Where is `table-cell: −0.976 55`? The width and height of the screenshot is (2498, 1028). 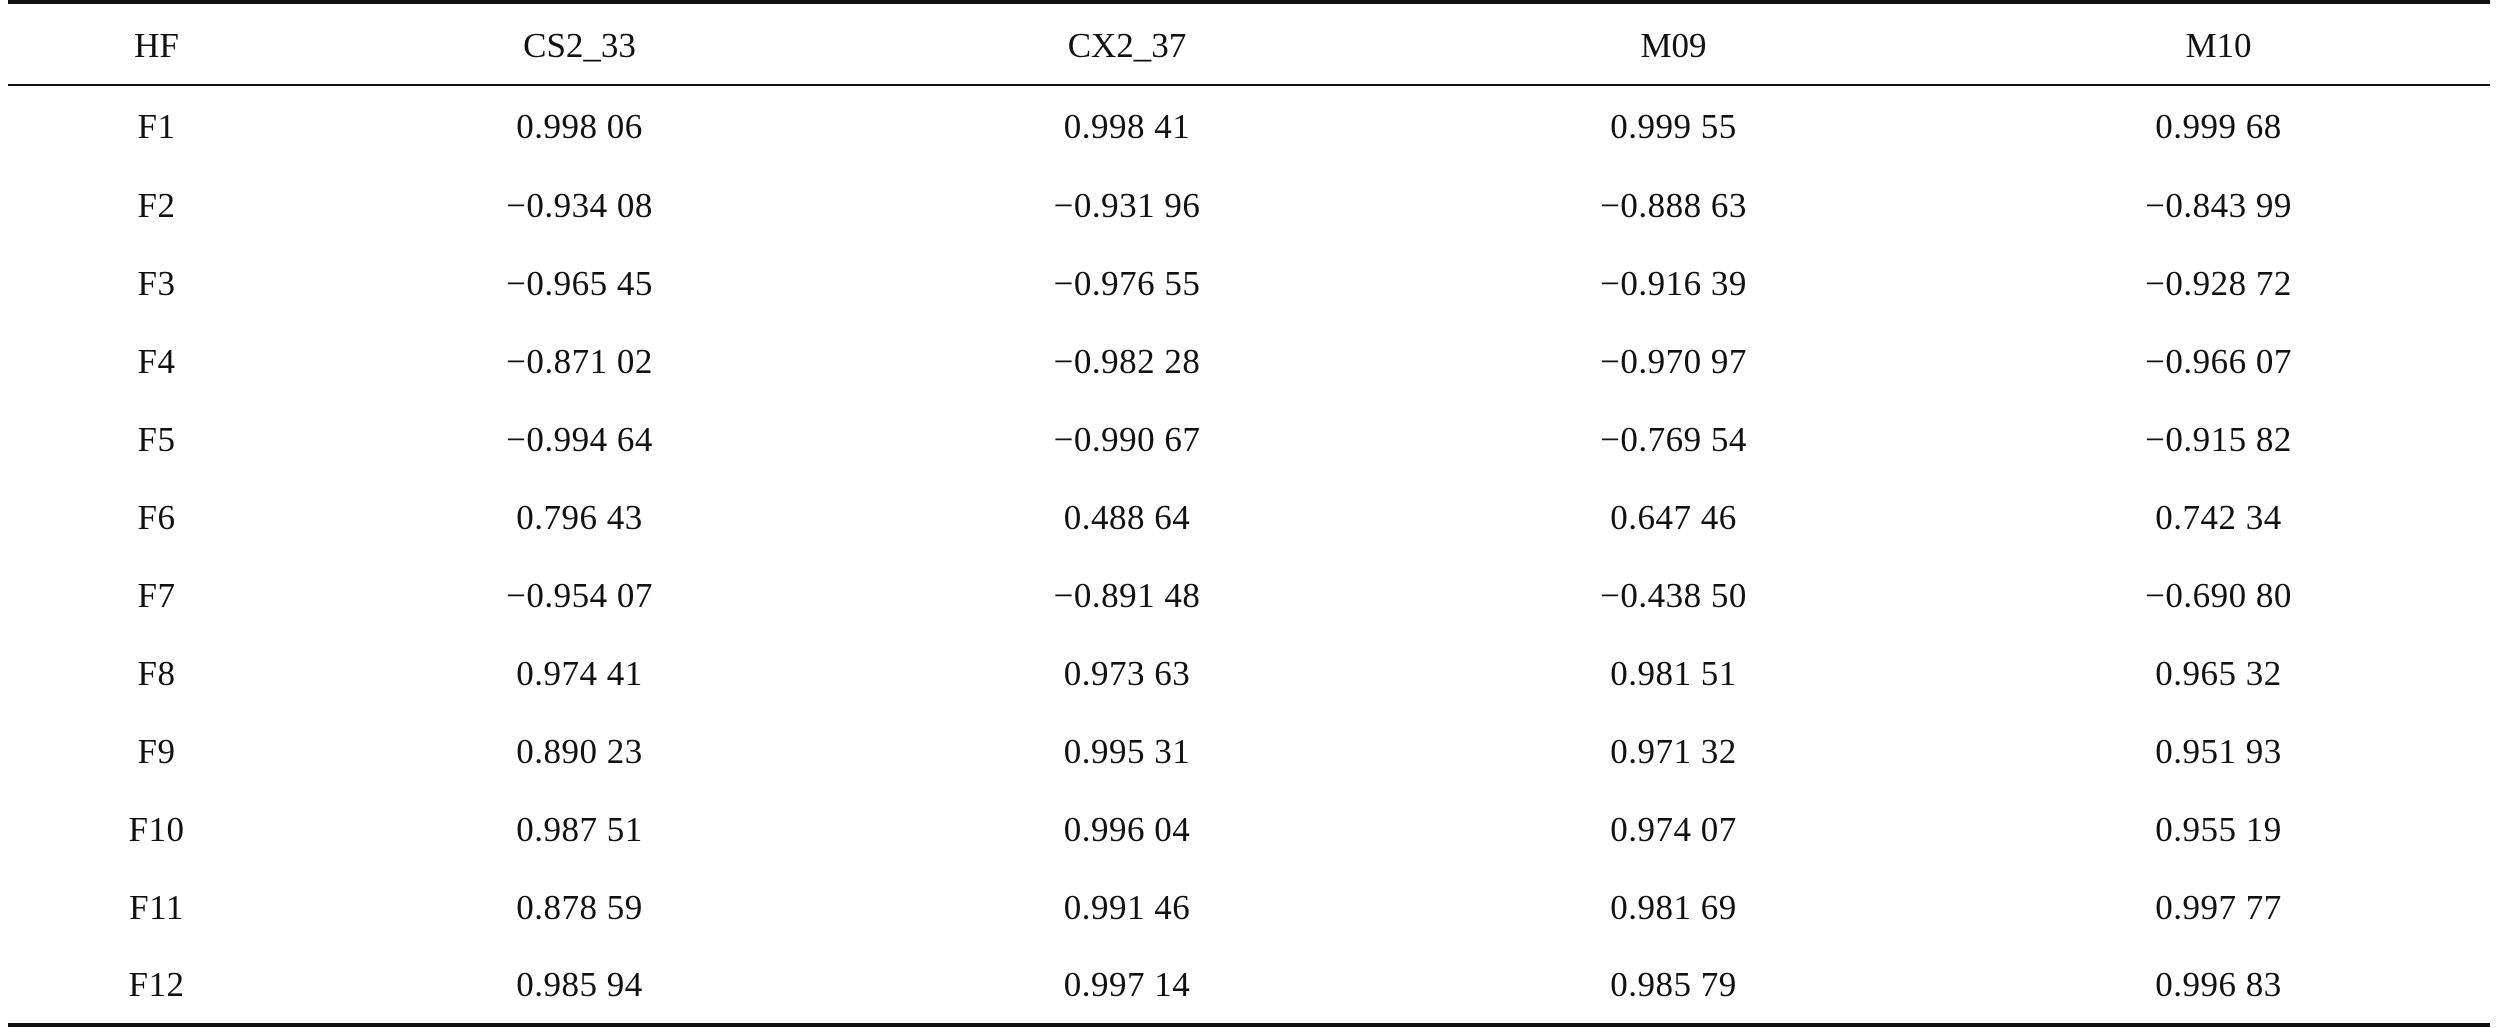
table-cell: −0.976 55 is located at coordinates (1127, 283).